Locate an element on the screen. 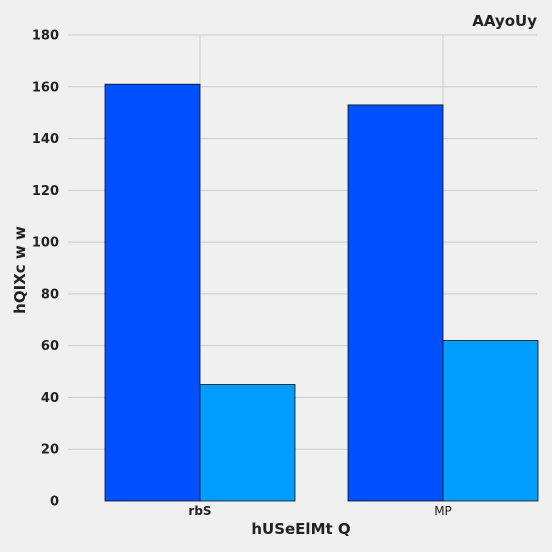 This screenshot has height=552, width=552. y-tick-label: 80 is located at coordinates (50, 294).